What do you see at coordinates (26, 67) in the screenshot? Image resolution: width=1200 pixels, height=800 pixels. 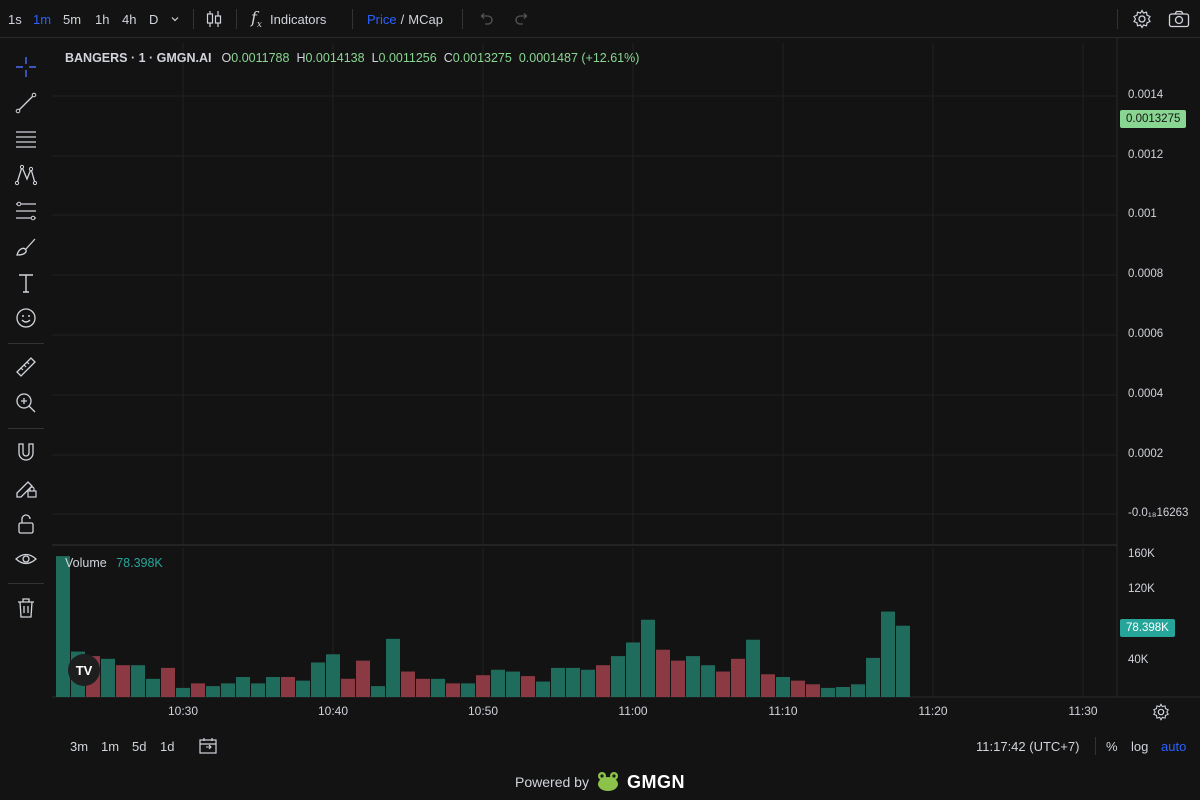 I see `crosshair-icon` at bounding box center [26, 67].